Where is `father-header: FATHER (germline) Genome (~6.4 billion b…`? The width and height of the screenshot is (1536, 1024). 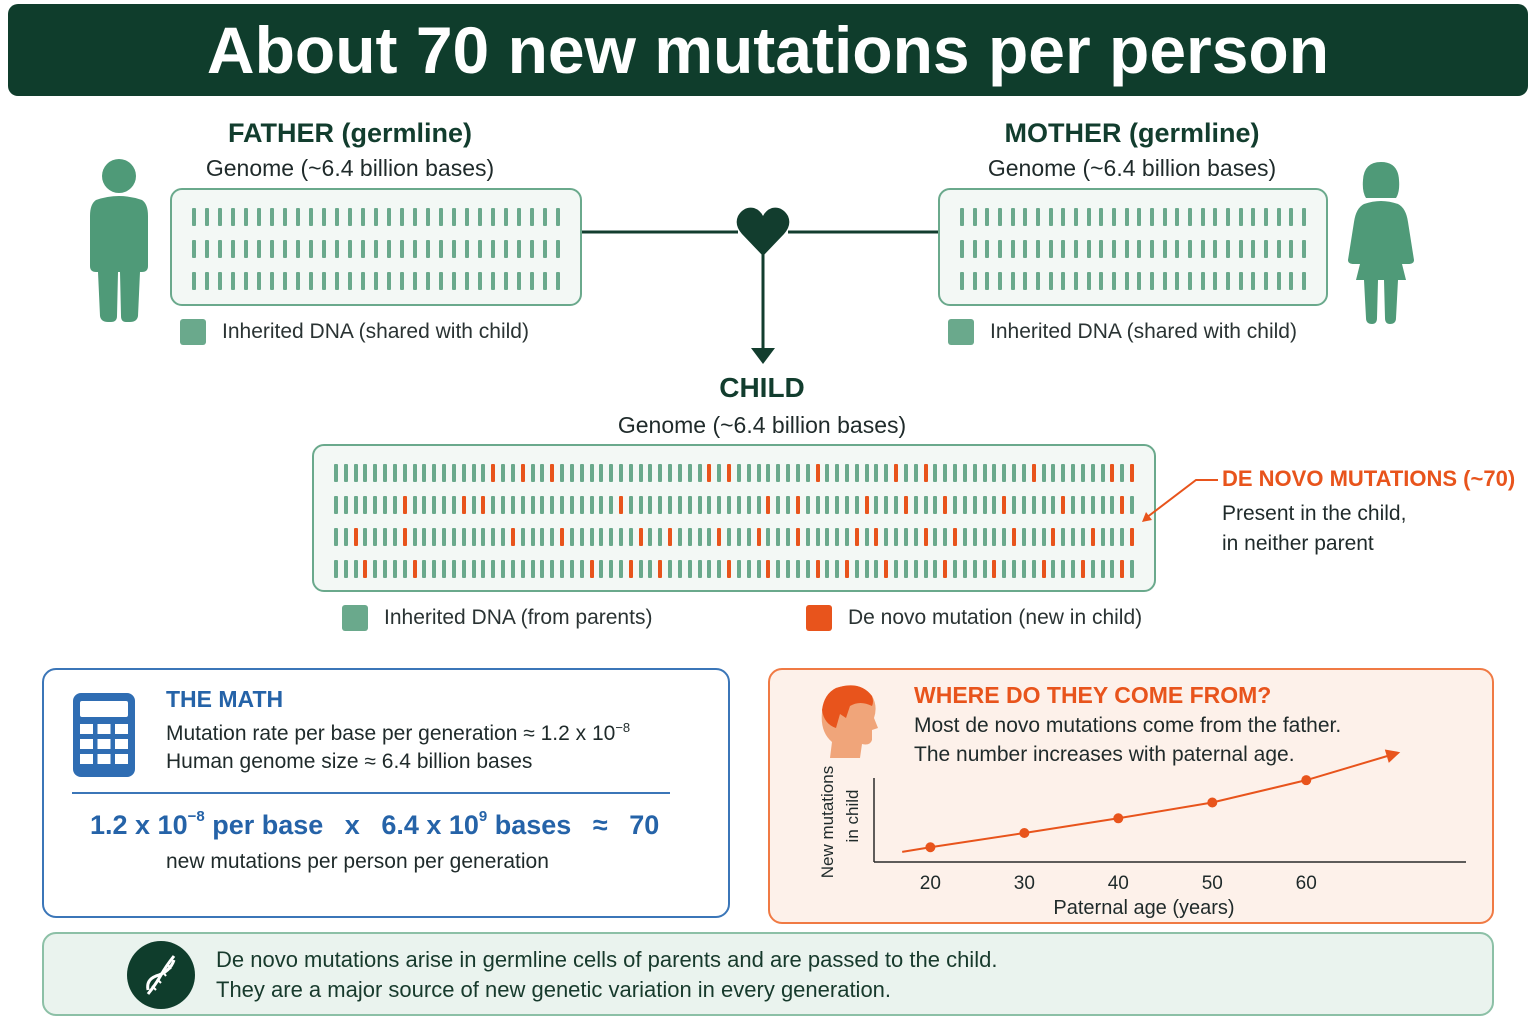 father-header: FATHER (germline) Genome (~6.4 billion b… is located at coordinates (350, 150).